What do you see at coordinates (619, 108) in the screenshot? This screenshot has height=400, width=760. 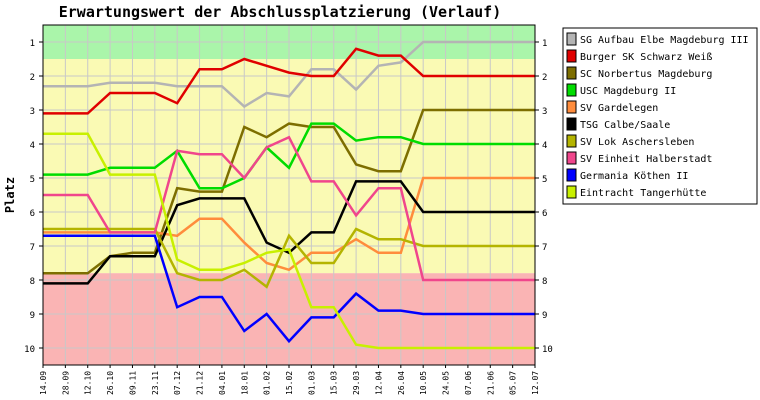 I see `legend-label: SV Gardelegen` at bounding box center [619, 108].